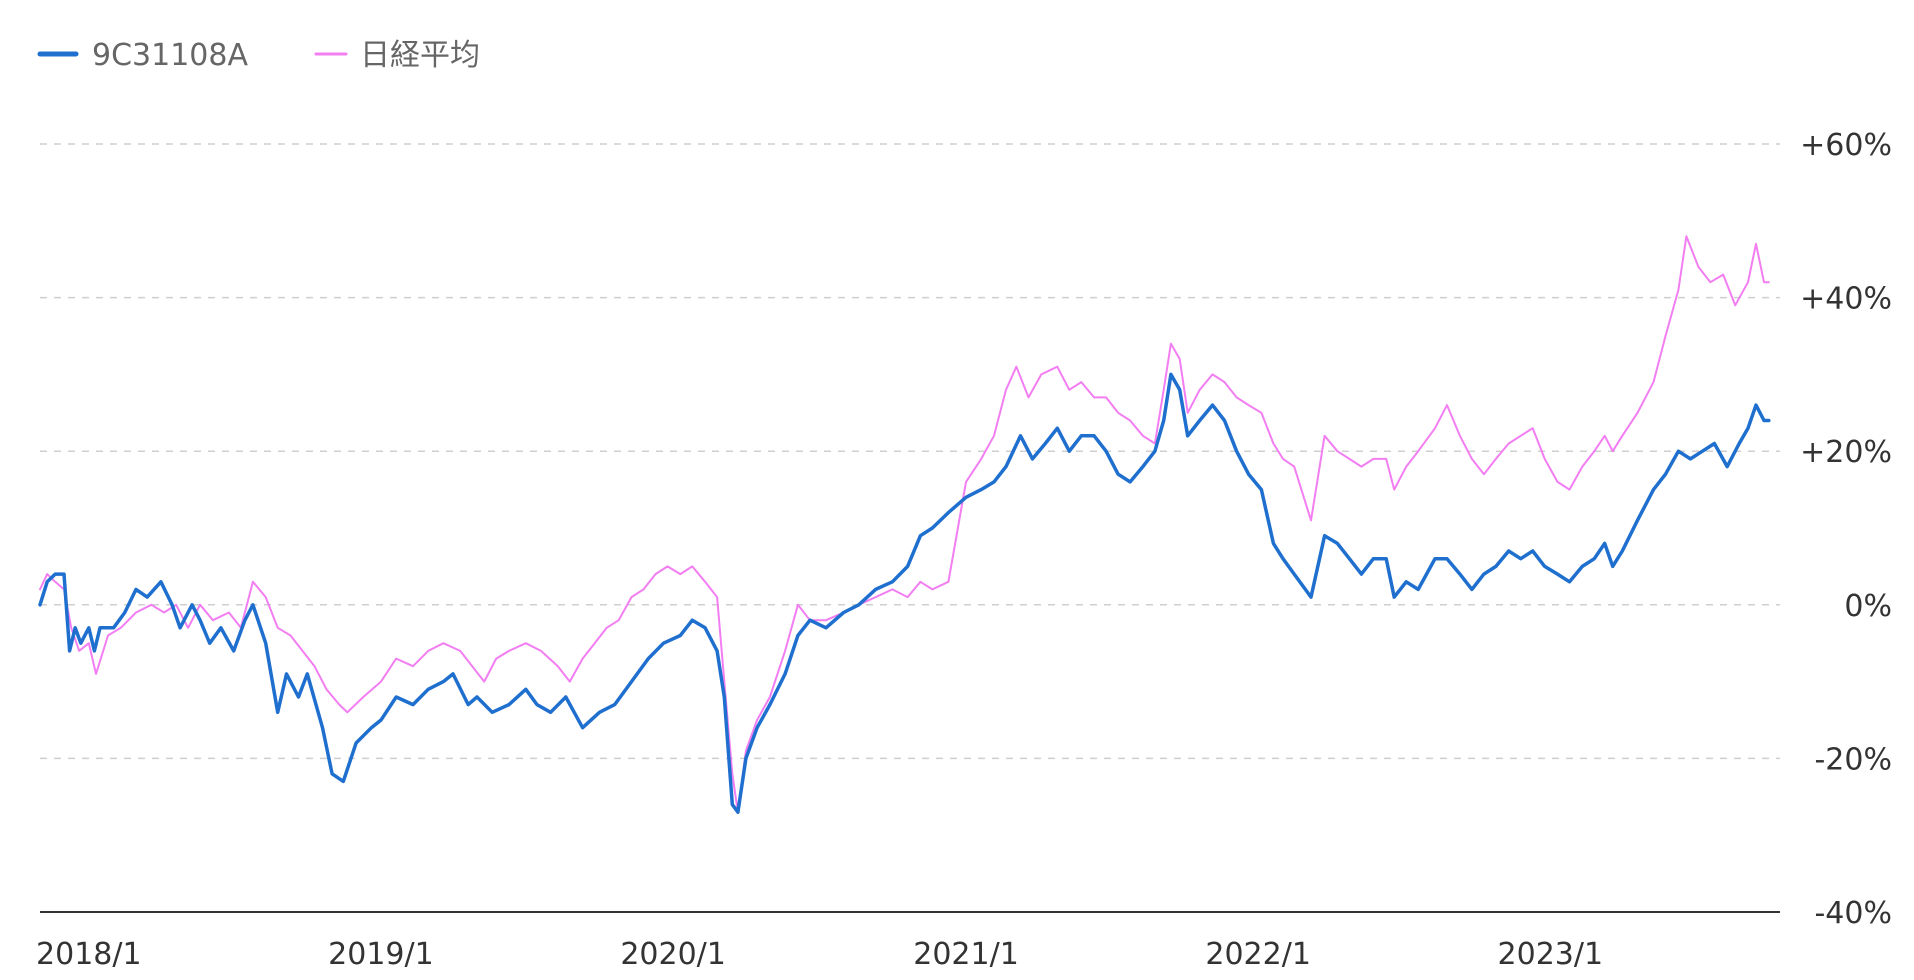 This screenshot has width=1914, height=980. Describe the element at coordinates (381, 954) in the screenshot. I see `x-tick-label: 2019/1` at that location.